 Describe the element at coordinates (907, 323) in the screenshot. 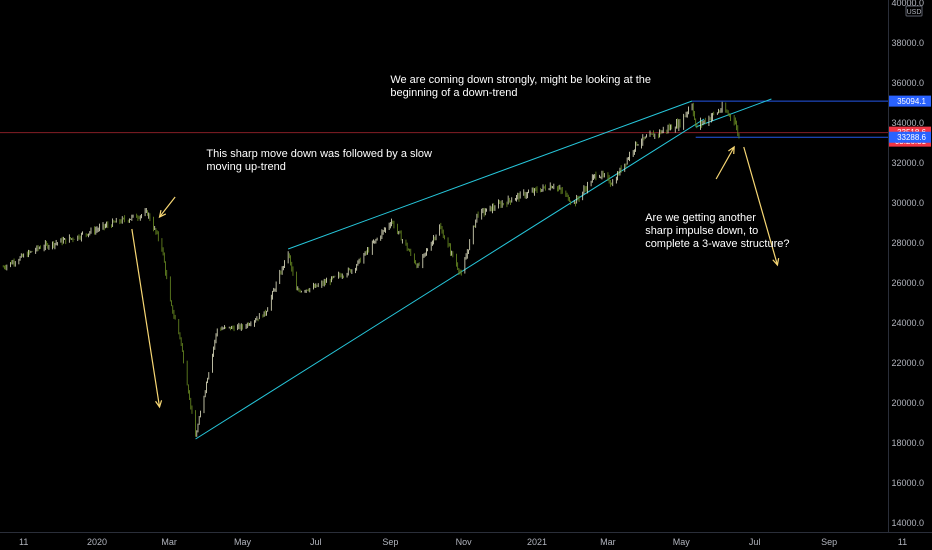

I see `y-tick-label: 24000.0` at that location.